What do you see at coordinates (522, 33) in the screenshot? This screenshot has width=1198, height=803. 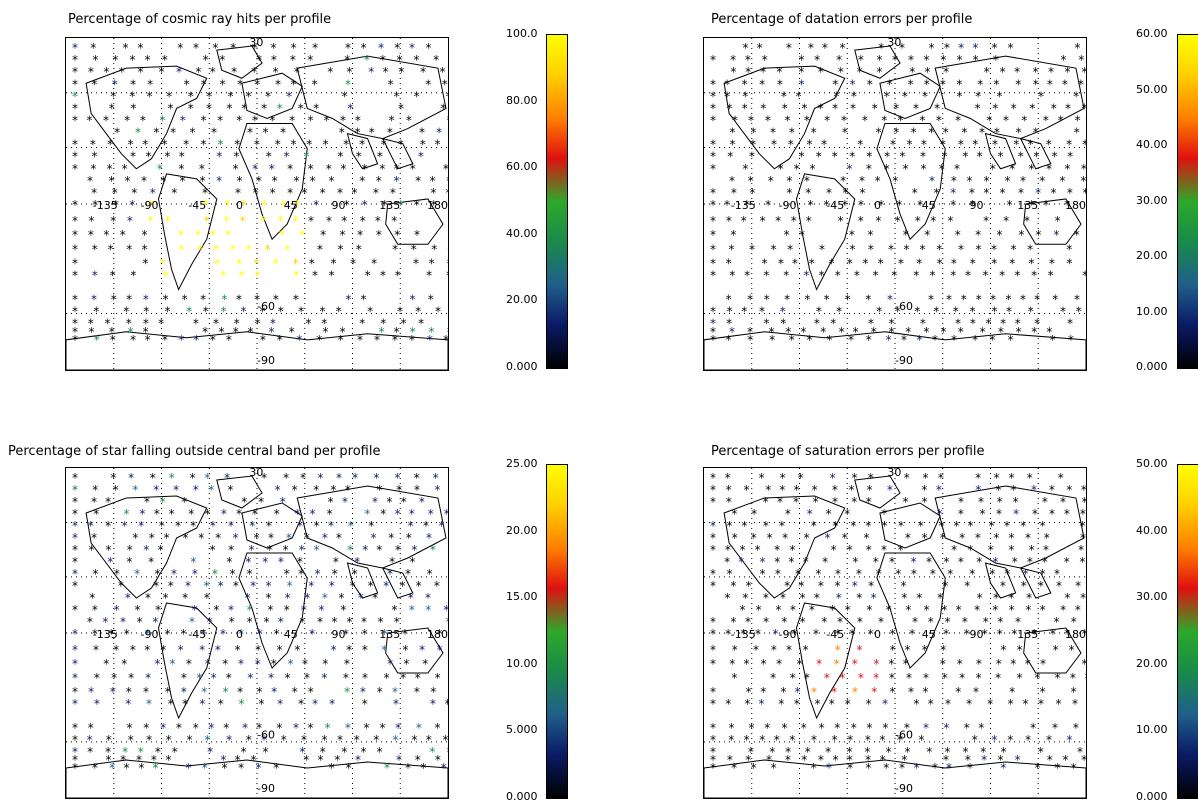 I see `colorbar-tick-label: 100.0` at bounding box center [522, 33].